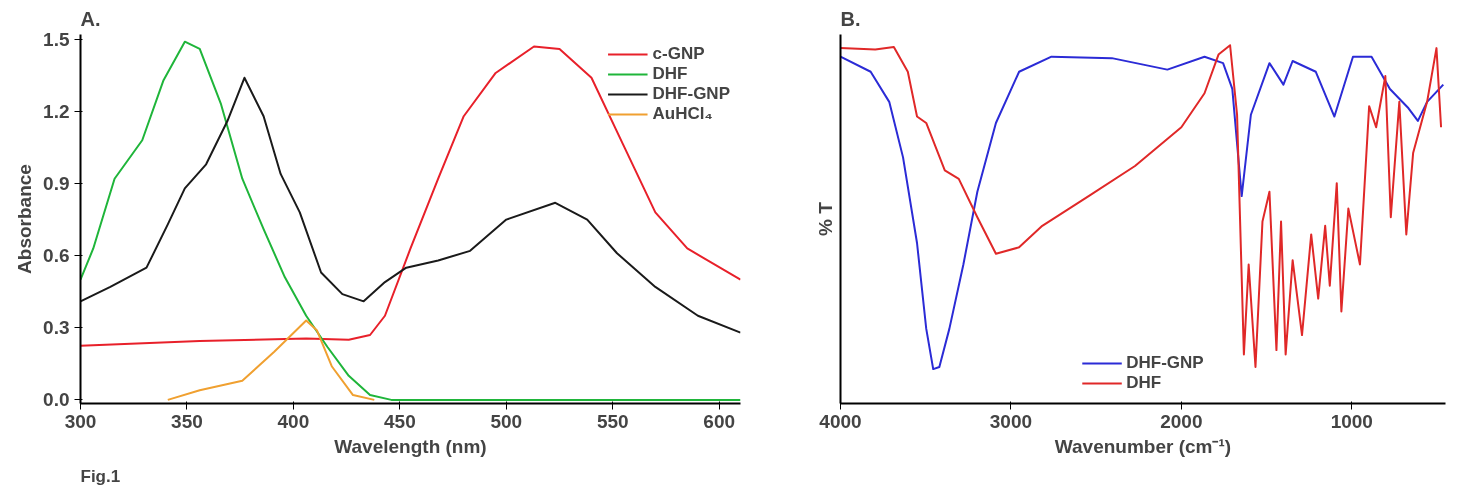  Describe the element at coordinates (1181, 421) in the screenshot. I see `x-tick-label: 2000` at that location.